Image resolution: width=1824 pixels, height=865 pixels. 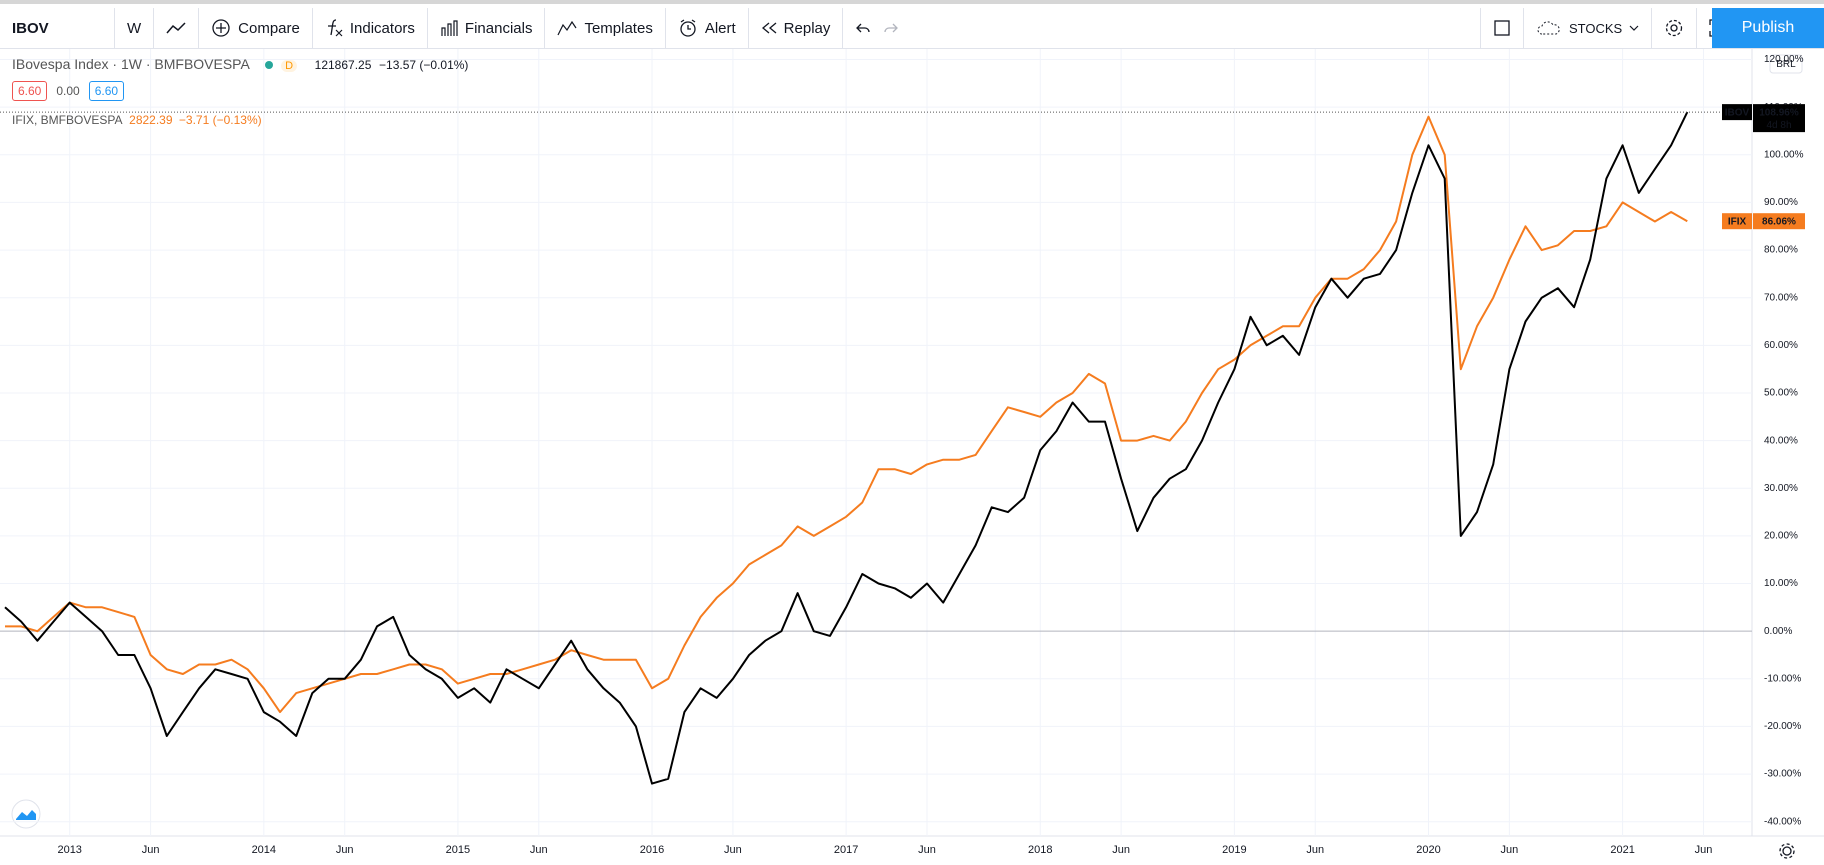 I want to click on undo-redo-icon, so click(x=877, y=28).